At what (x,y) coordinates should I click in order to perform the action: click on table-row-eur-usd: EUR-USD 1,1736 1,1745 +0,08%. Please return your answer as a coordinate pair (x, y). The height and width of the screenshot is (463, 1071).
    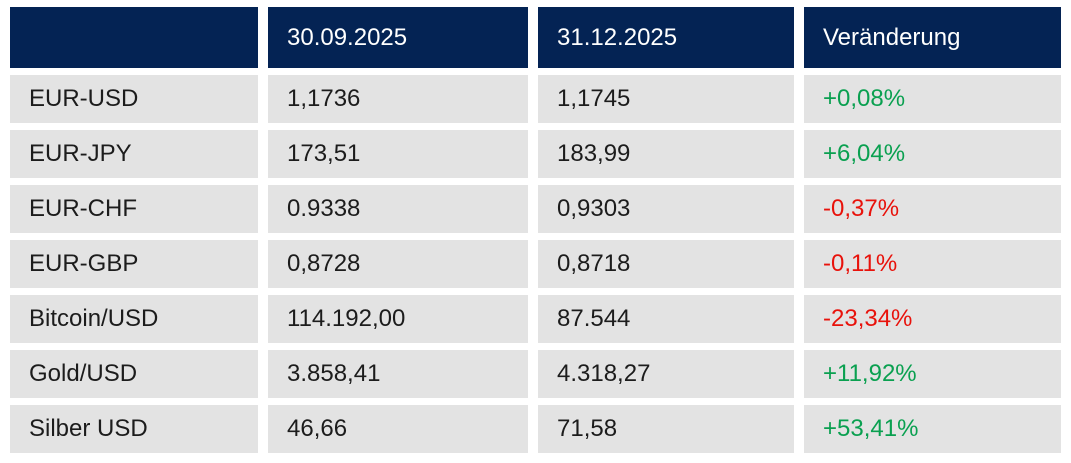
    Looking at the image, I should click on (535, 99).